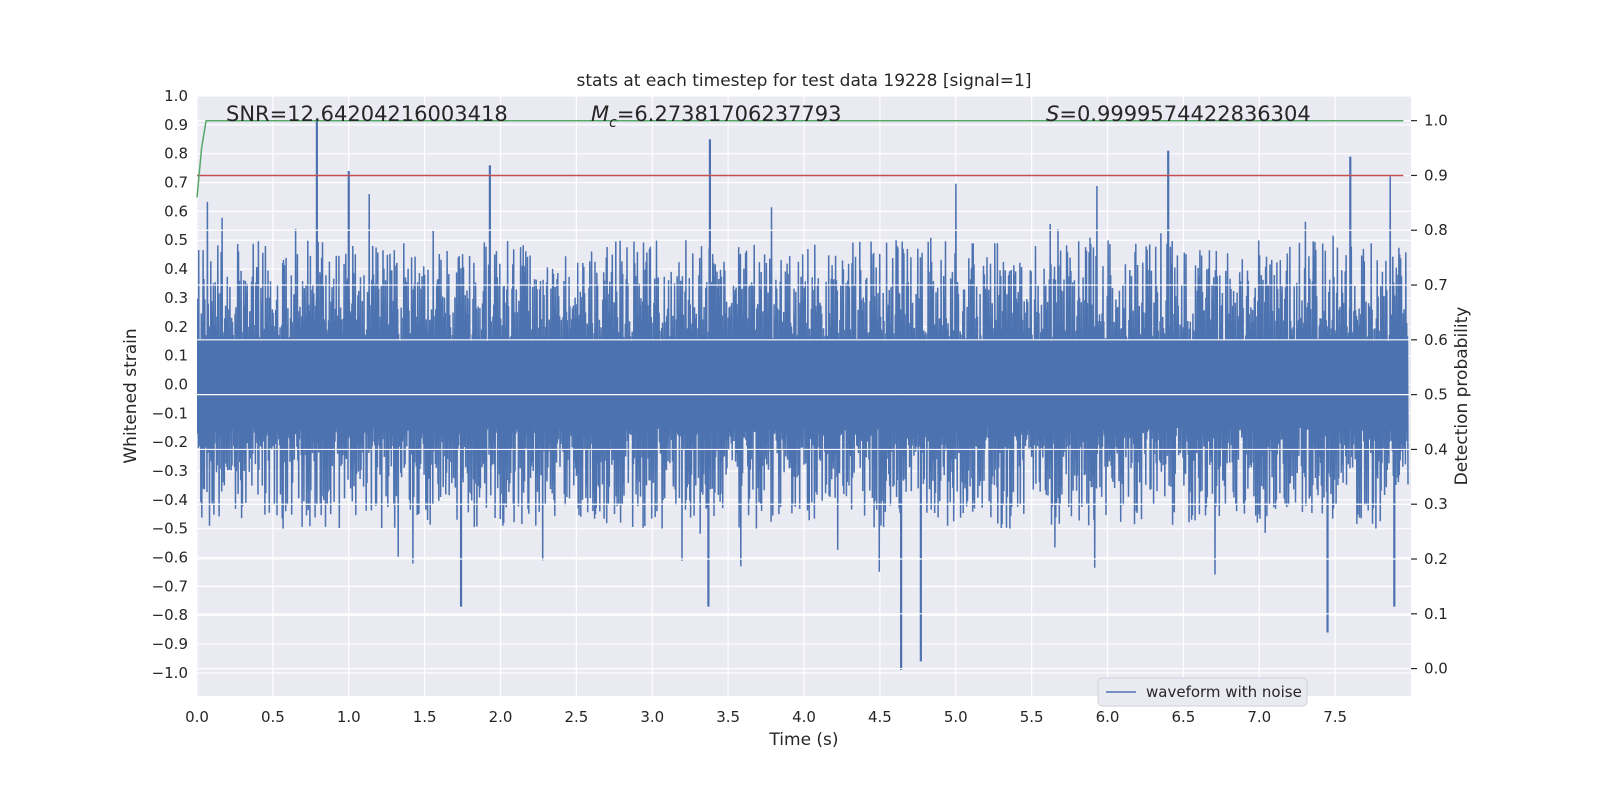  What do you see at coordinates (501, 717) in the screenshot?
I see `x-tick-label: 2.0` at bounding box center [501, 717].